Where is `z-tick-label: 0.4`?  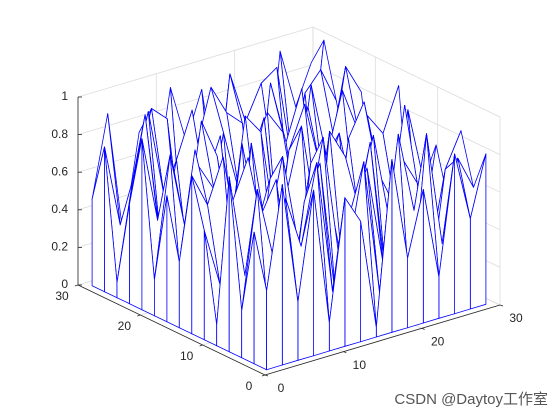
z-tick-label: 0.4 is located at coordinates (59, 209).